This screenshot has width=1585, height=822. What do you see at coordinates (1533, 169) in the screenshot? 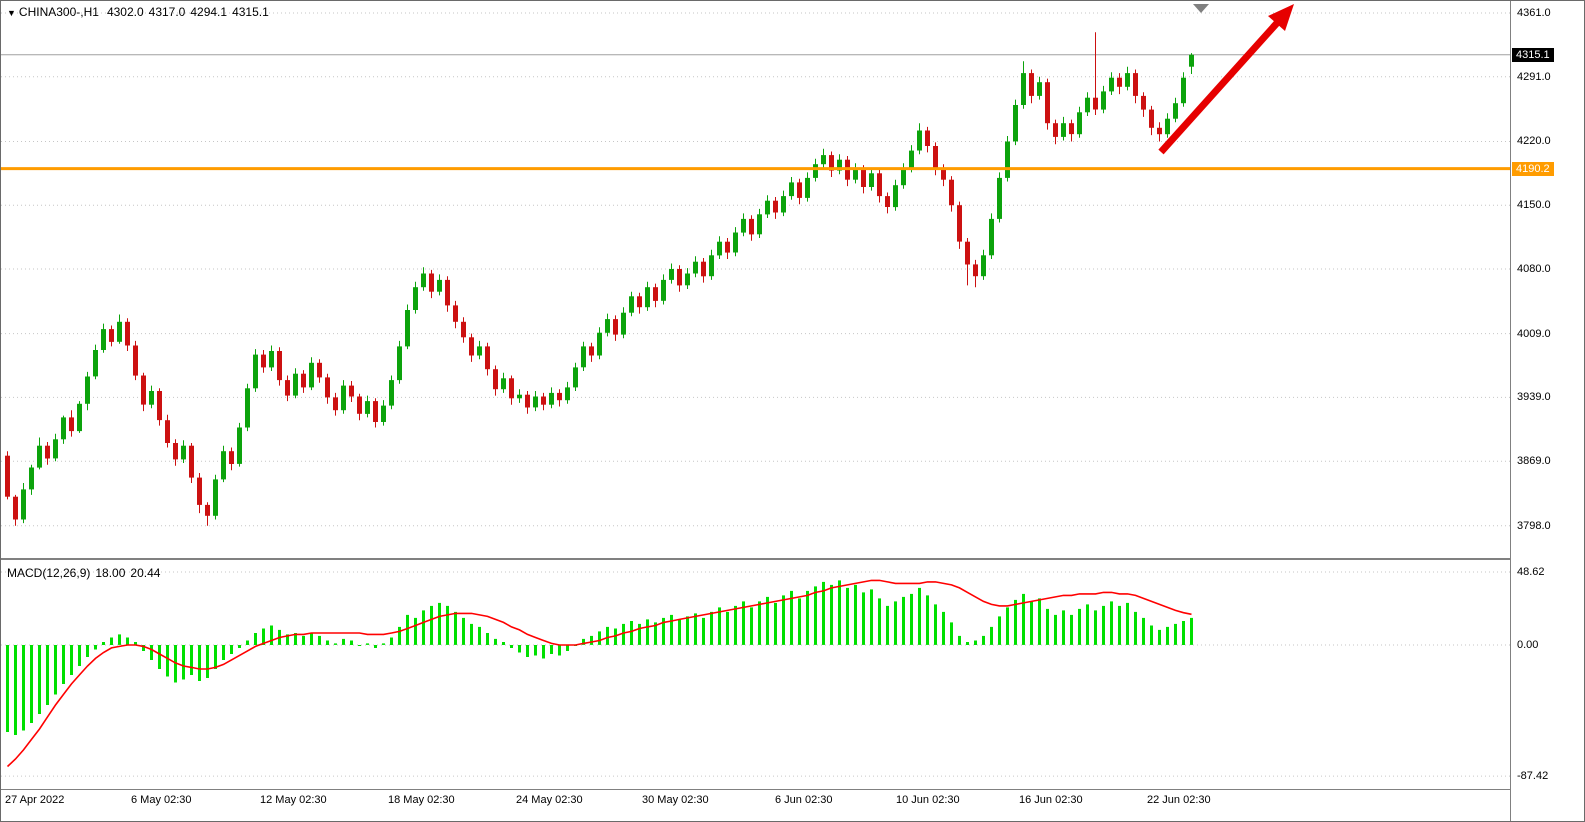
I see `hline-price-tag: 4190.2` at bounding box center [1533, 169].